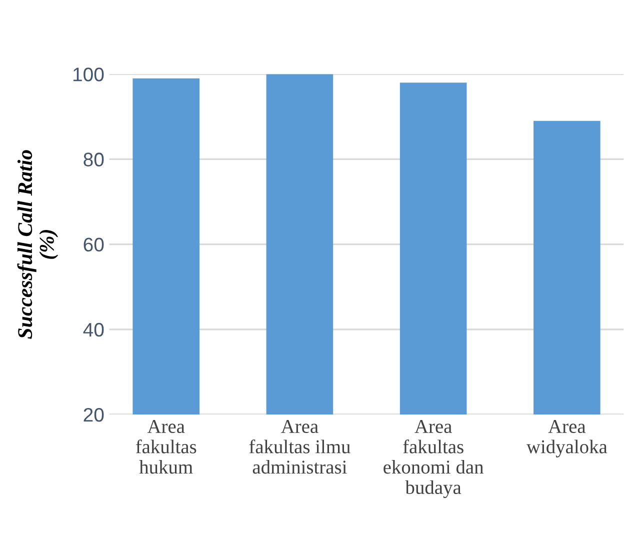 This screenshot has height=549, width=643. I want to click on y-tick-label: 40, so click(93, 329).